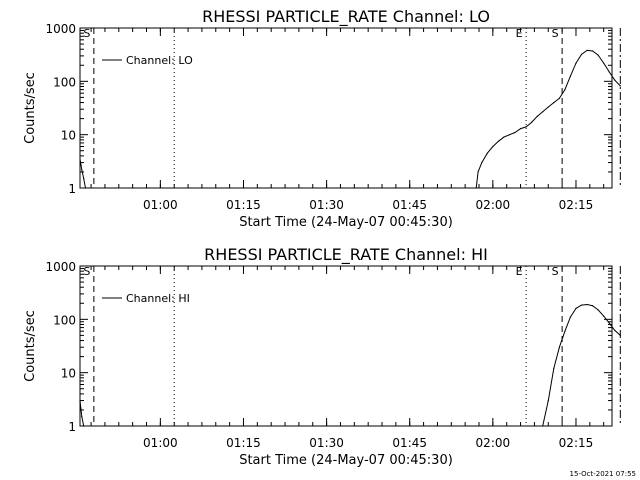  What do you see at coordinates (346, 460) in the screenshot?
I see `panel-2-x-axis-label: Start Time (24-May-07 00:45:30)` at bounding box center [346, 460].